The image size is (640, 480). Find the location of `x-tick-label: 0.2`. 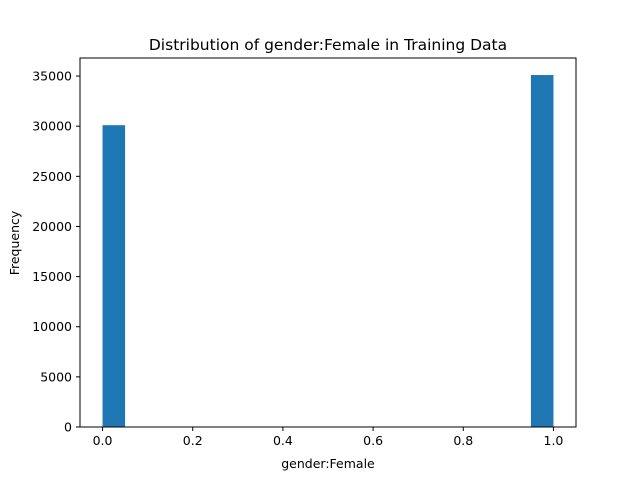

x-tick-label: 0.2 is located at coordinates (193, 440).